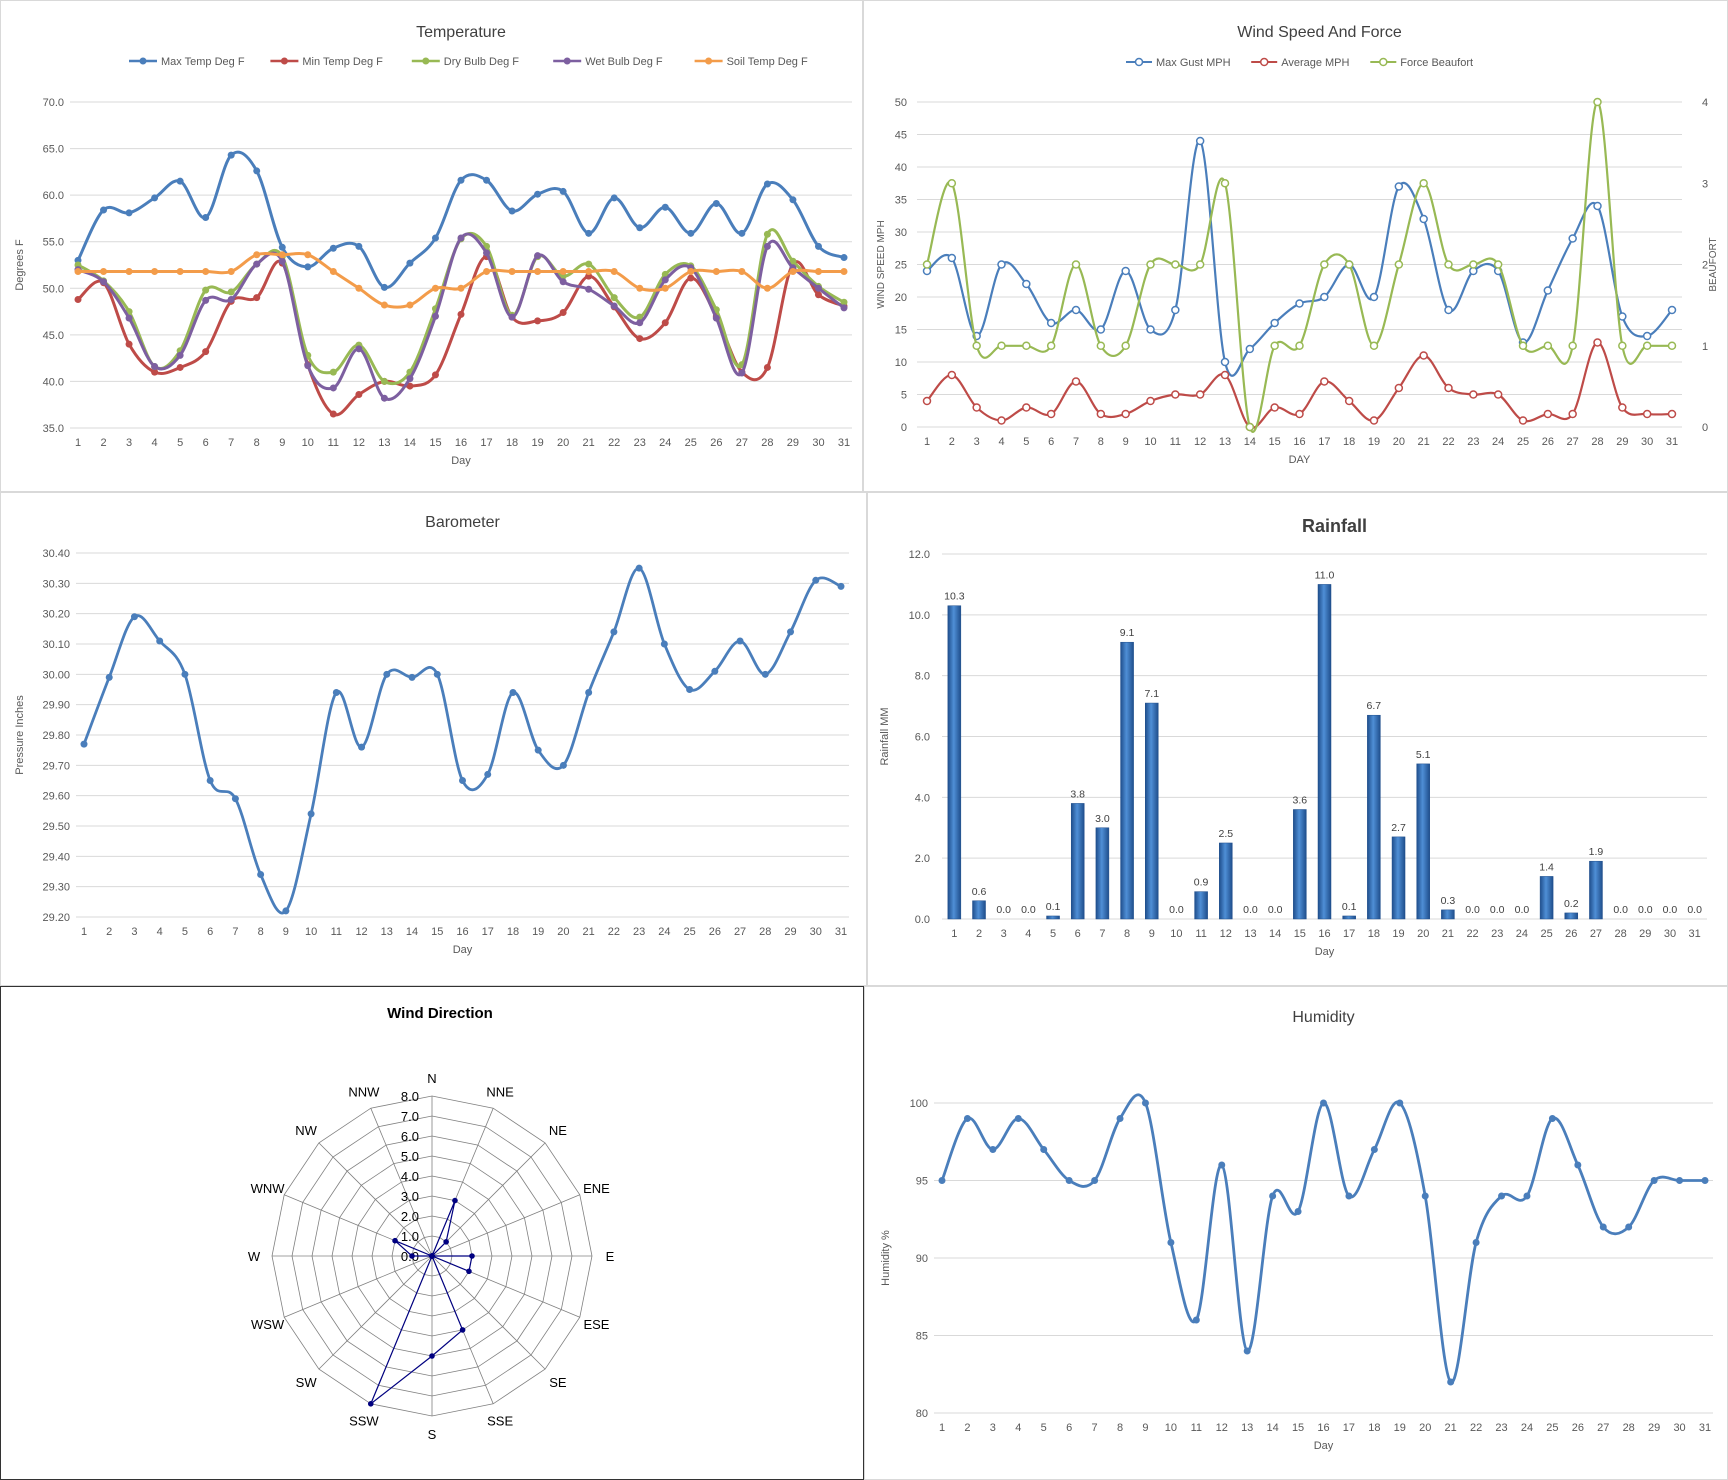  What do you see at coordinates (1603, 1428) in the screenshot?
I see `x-tick-label: 27` at bounding box center [1603, 1428].